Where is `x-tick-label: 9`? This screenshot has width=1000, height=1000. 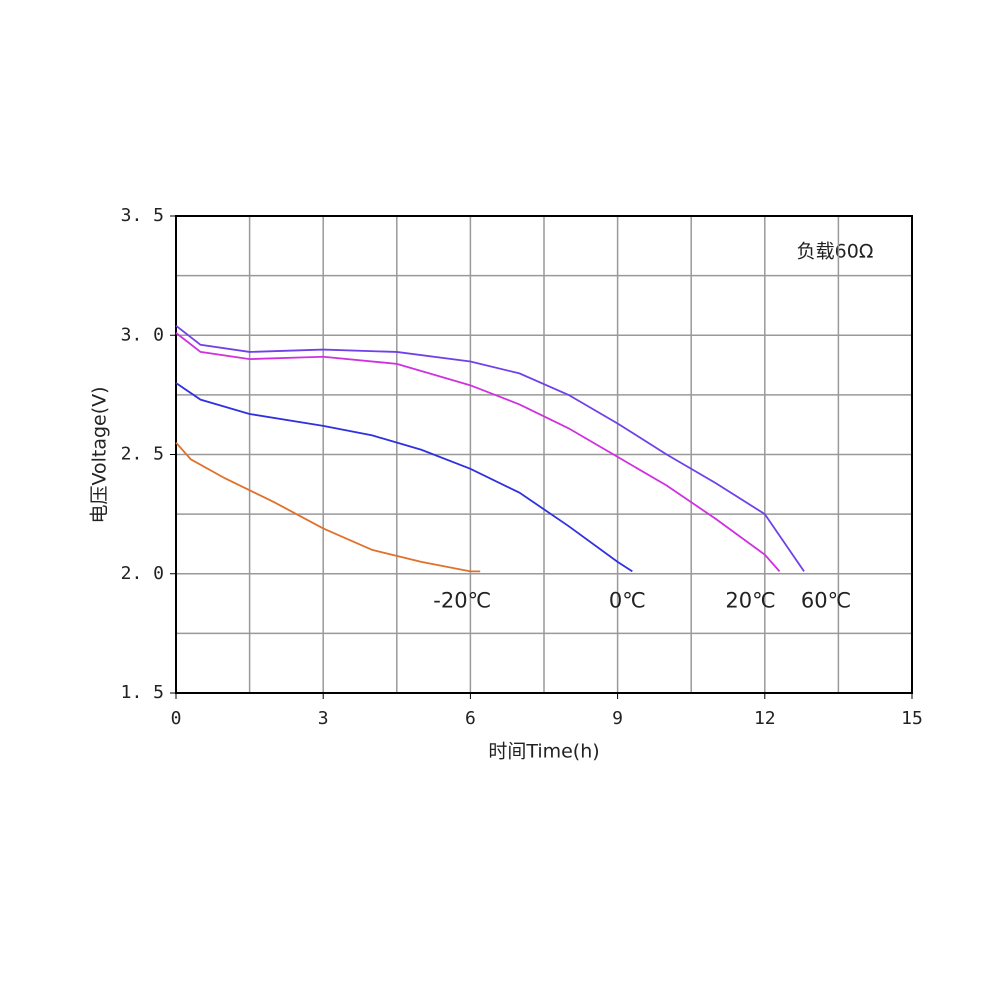 x-tick-label: 9 is located at coordinates (617, 718).